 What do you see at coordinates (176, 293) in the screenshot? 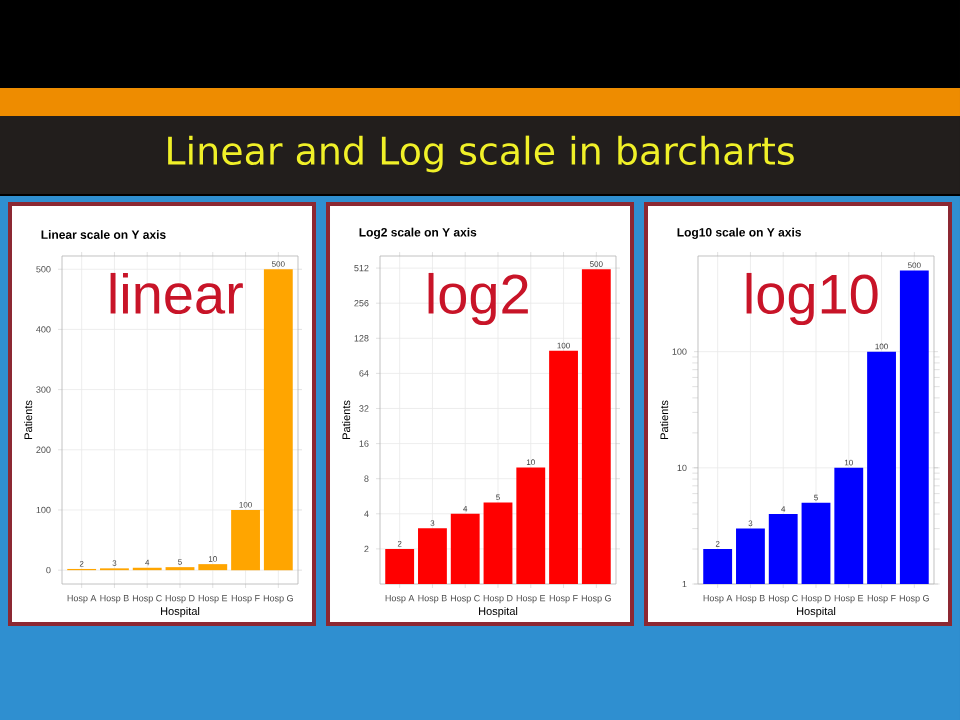
I see `annotation: linear` at bounding box center [176, 293].